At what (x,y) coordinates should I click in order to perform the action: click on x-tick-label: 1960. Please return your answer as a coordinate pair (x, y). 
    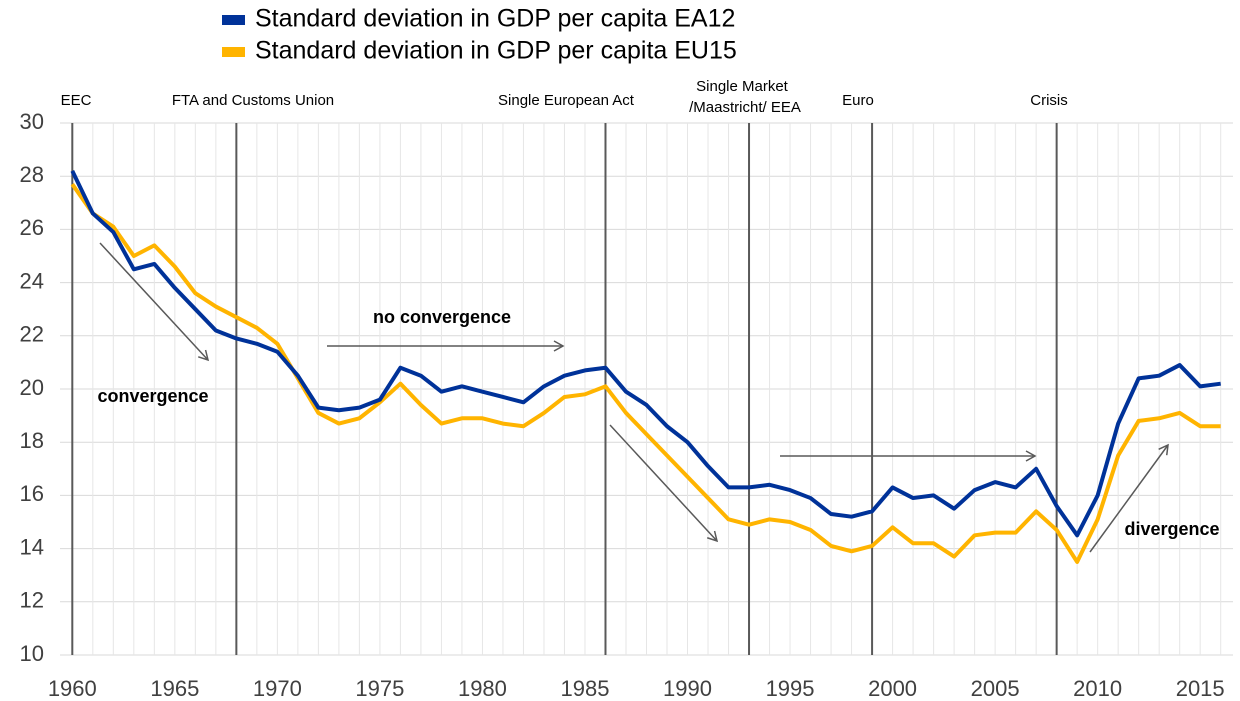
    Looking at the image, I should click on (72, 688).